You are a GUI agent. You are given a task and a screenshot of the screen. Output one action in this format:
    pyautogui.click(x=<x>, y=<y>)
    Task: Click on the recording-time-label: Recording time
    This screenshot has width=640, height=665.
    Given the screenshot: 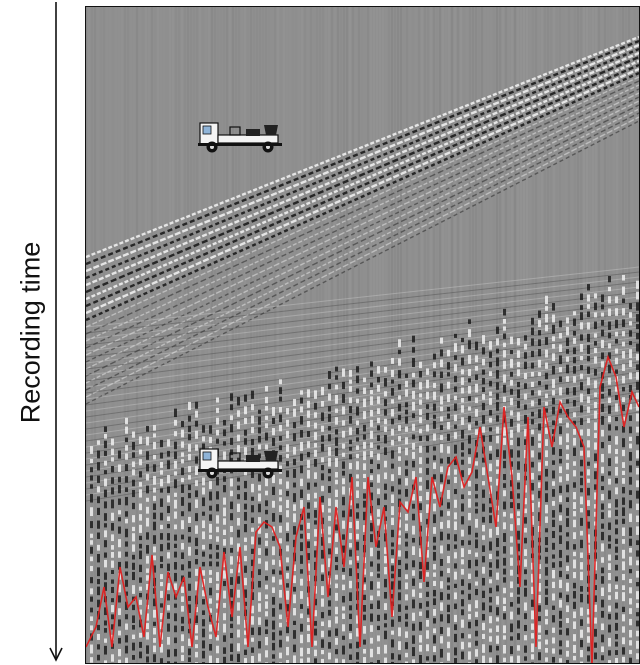 What is the action you would take?
    pyautogui.click(x=30, y=332)
    